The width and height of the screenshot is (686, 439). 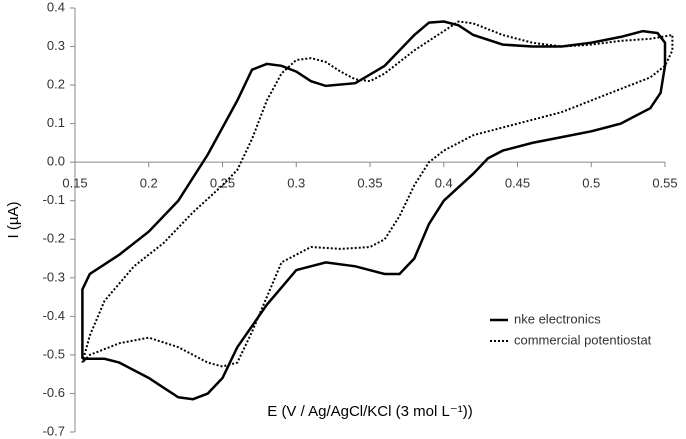 What do you see at coordinates (56, 45) in the screenshot?
I see `y-tick-label: 0.3` at bounding box center [56, 45].